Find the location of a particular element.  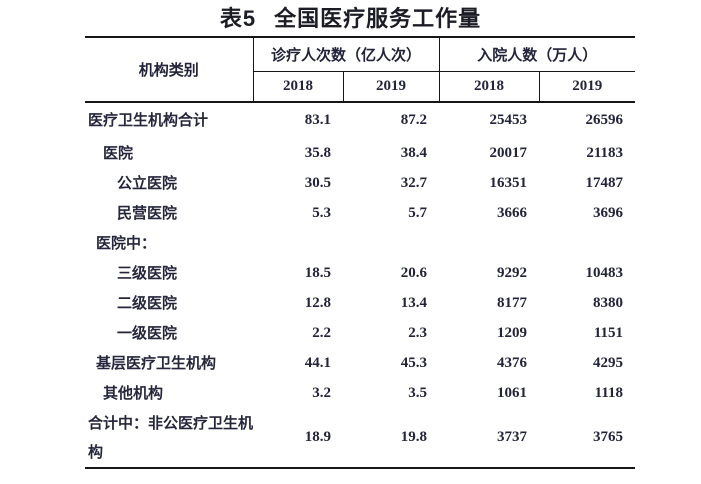

value-cell: 21183 is located at coordinates (605, 152).